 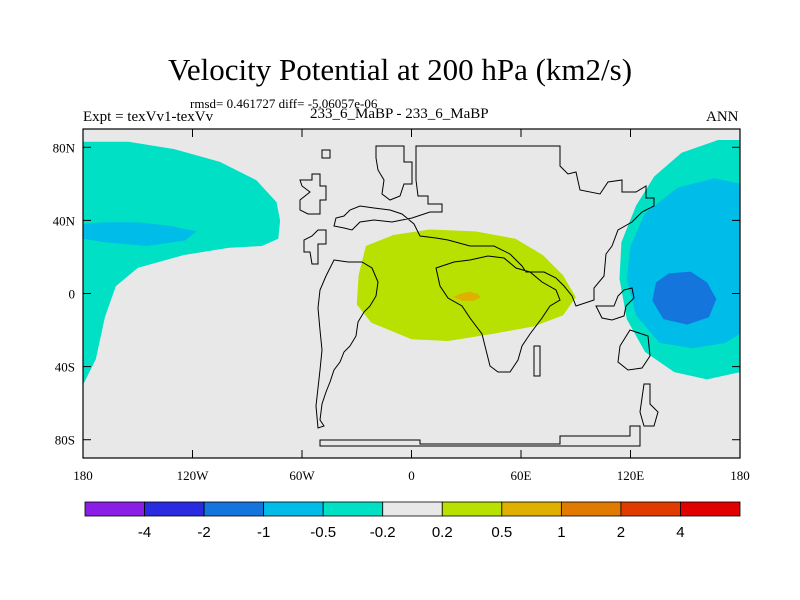 I want to click on colorbar-label: -1, so click(x=263, y=532).